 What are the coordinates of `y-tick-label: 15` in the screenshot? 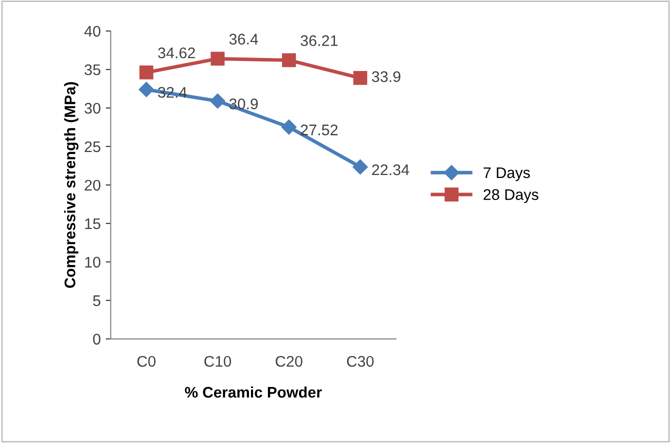 It's located at (92, 224).